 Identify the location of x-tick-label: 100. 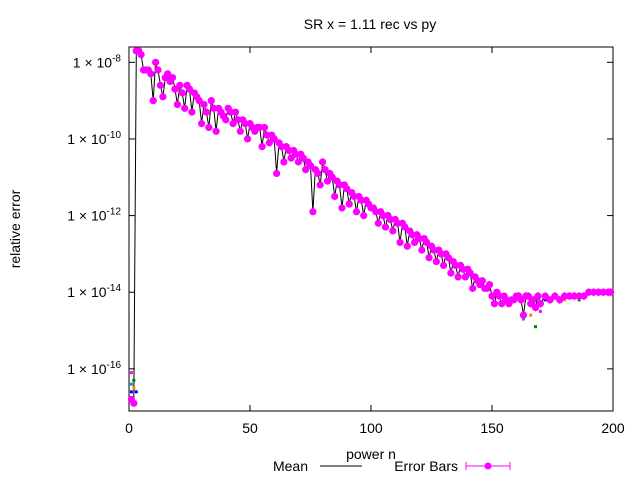
(371, 428).